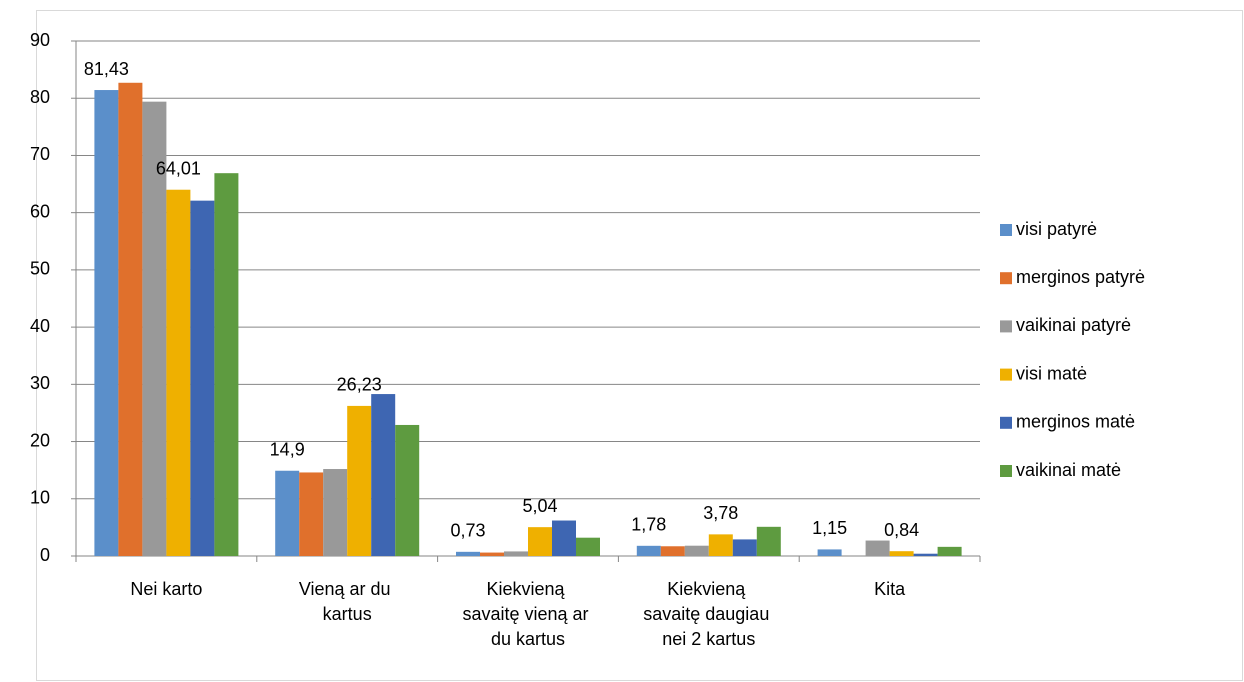  Describe the element at coordinates (178, 168) in the screenshot. I see `data-label: 64,01` at that location.